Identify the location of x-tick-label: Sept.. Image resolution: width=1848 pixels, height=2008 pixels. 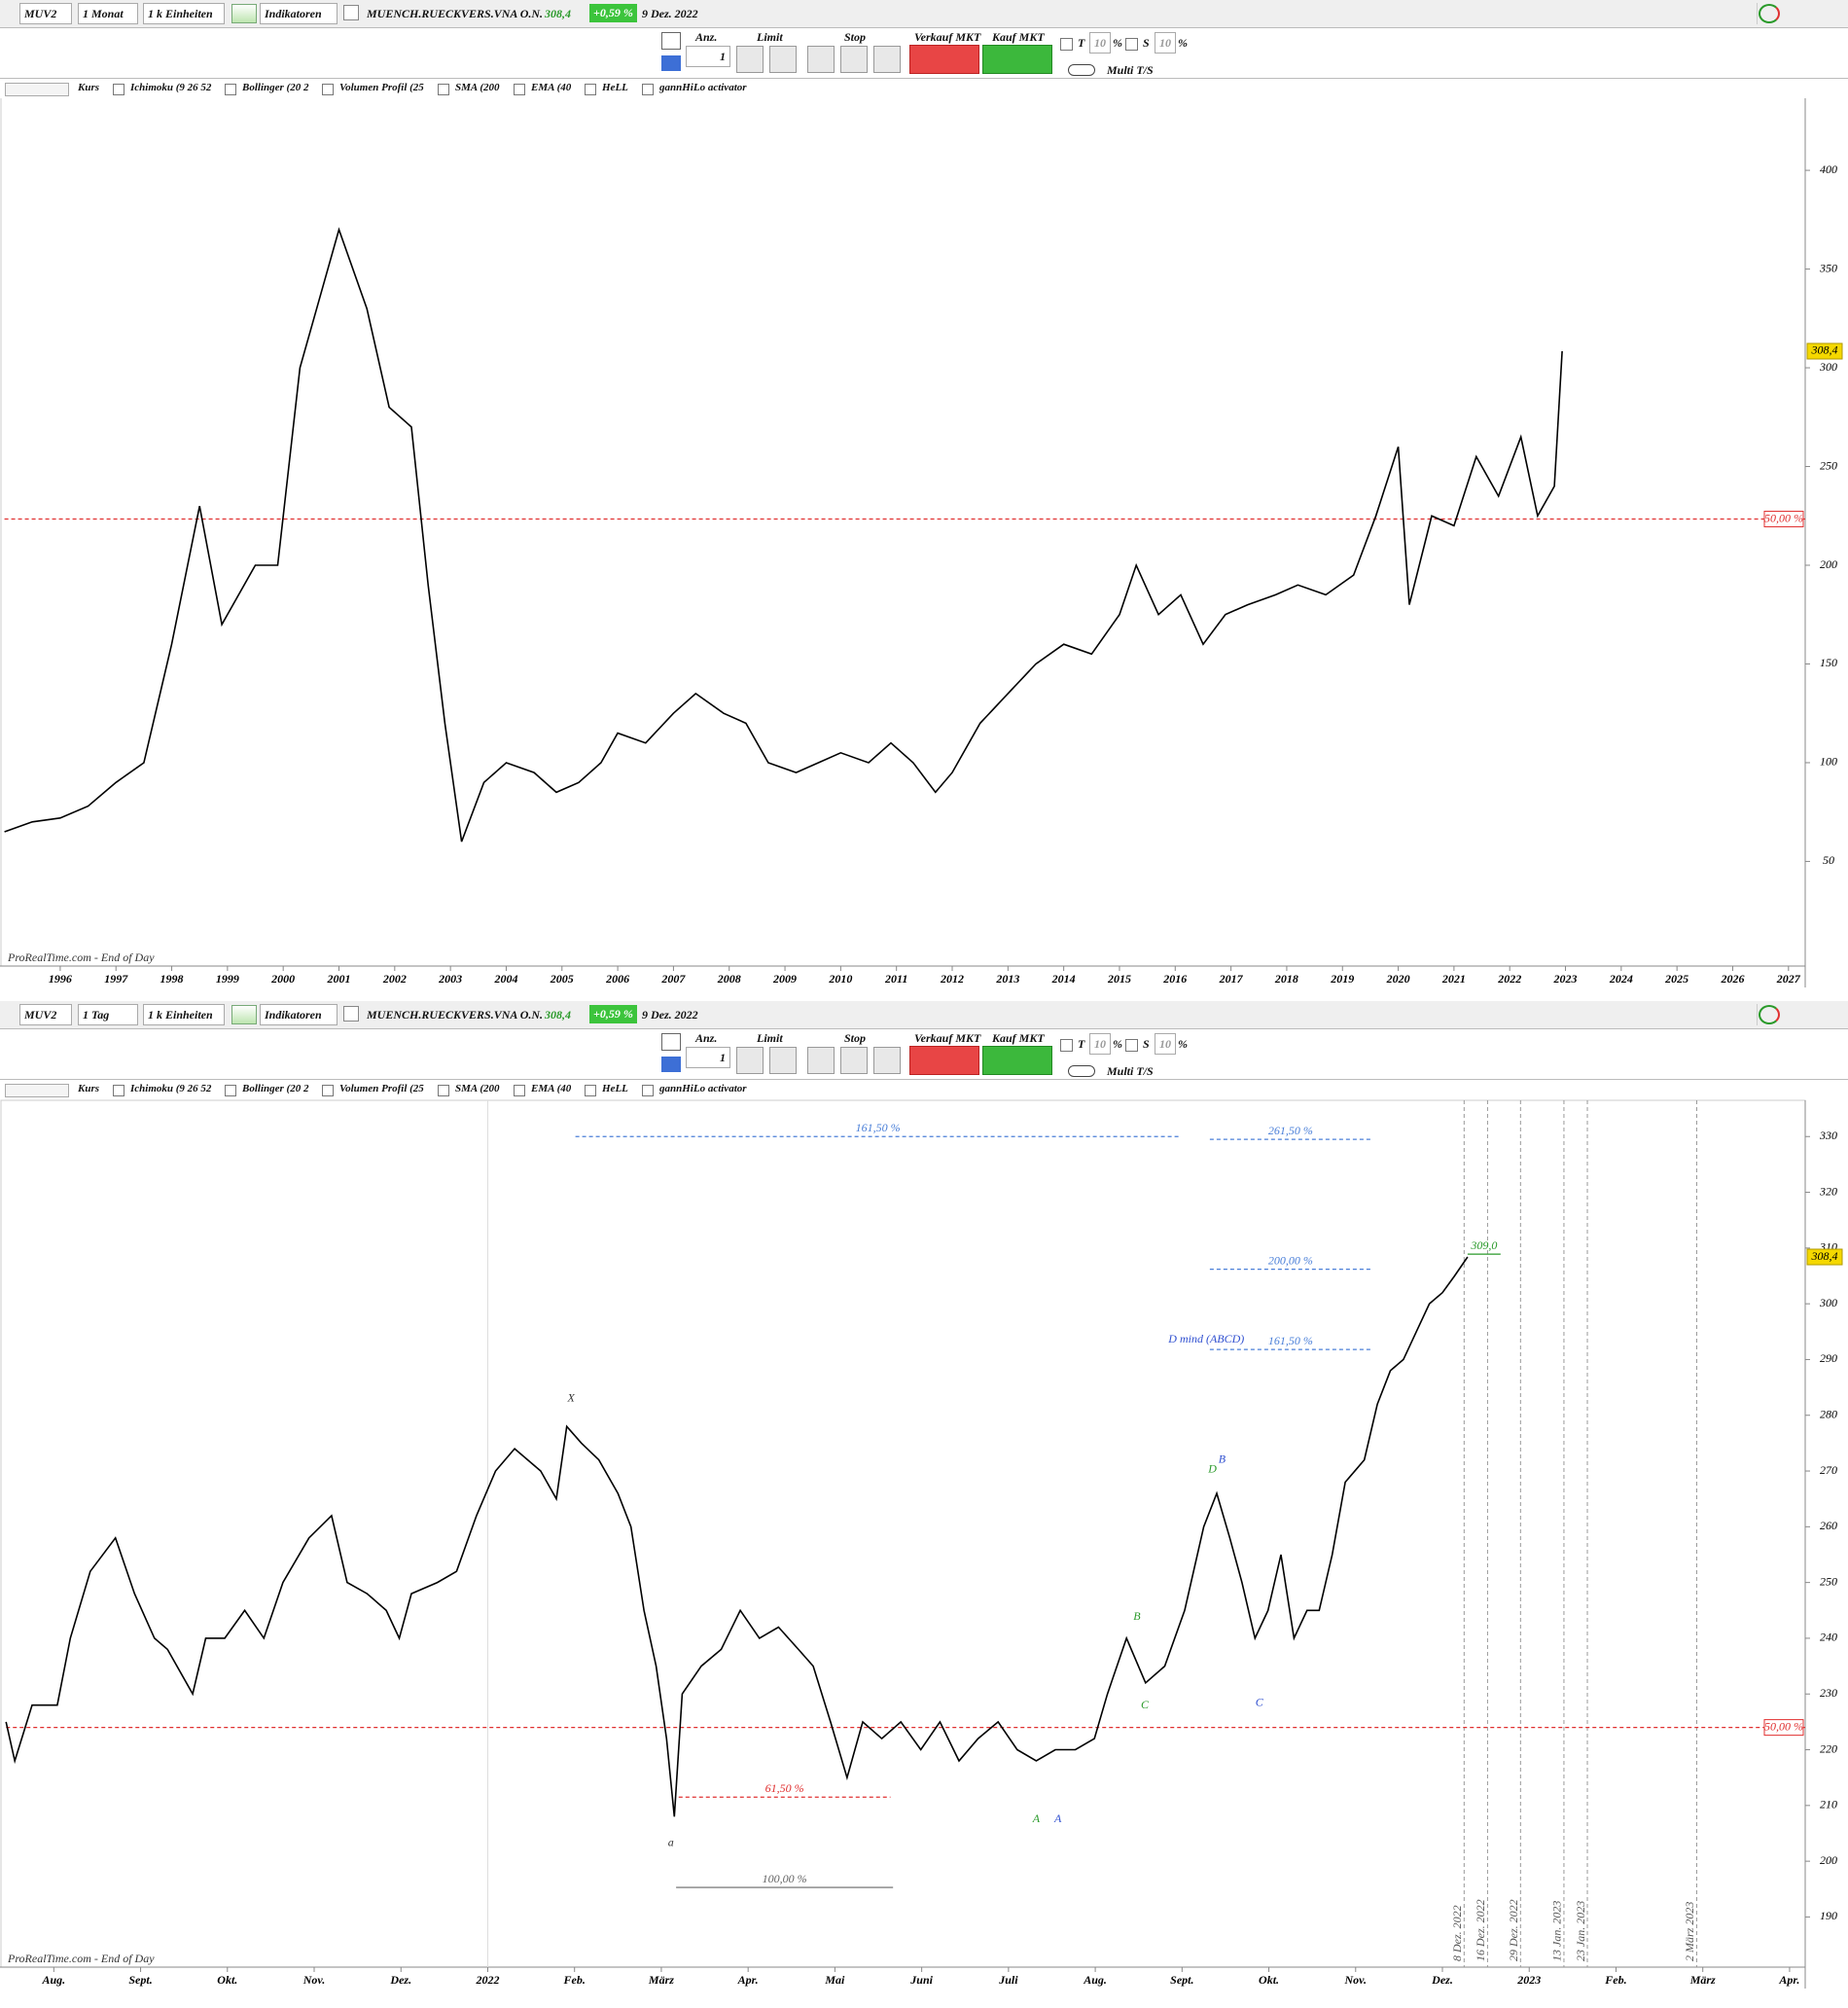
(1182, 1980).